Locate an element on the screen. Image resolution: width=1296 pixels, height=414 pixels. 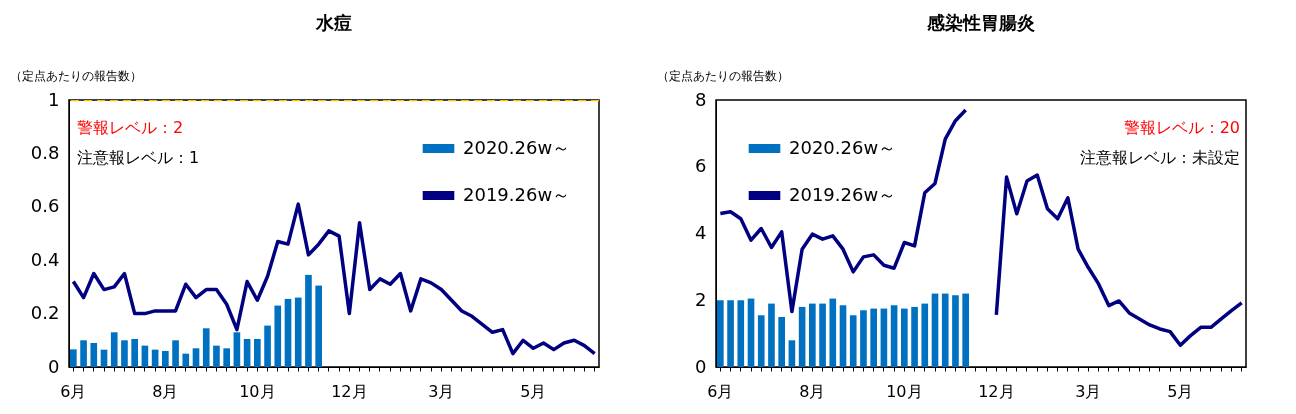
chart-title: 水痘 is located at coordinates (333, 22).